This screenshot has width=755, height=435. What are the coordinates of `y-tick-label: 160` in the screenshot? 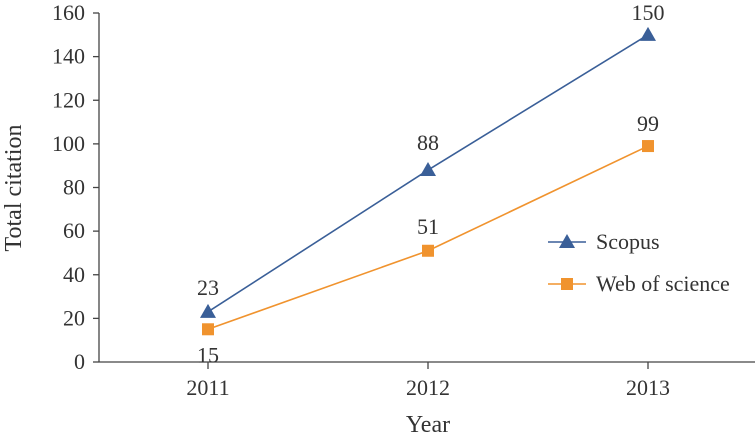 It's located at (68, 12).